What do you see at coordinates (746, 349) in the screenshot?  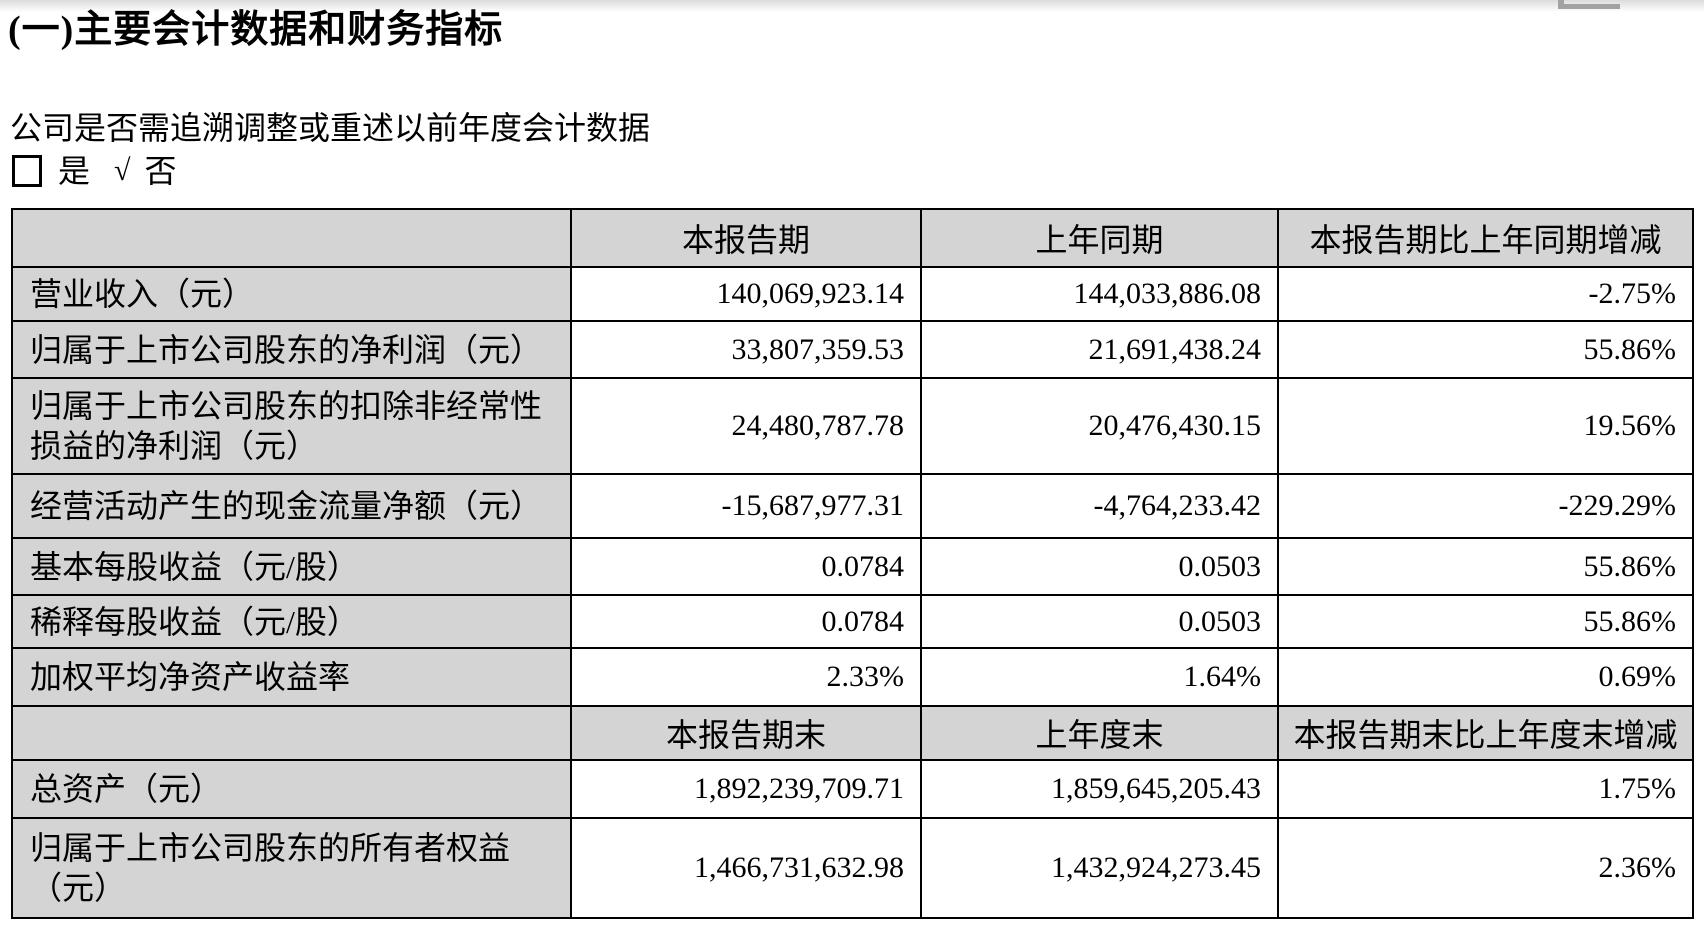 I see `row-current-value: 33,807,359.53` at bounding box center [746, 349].